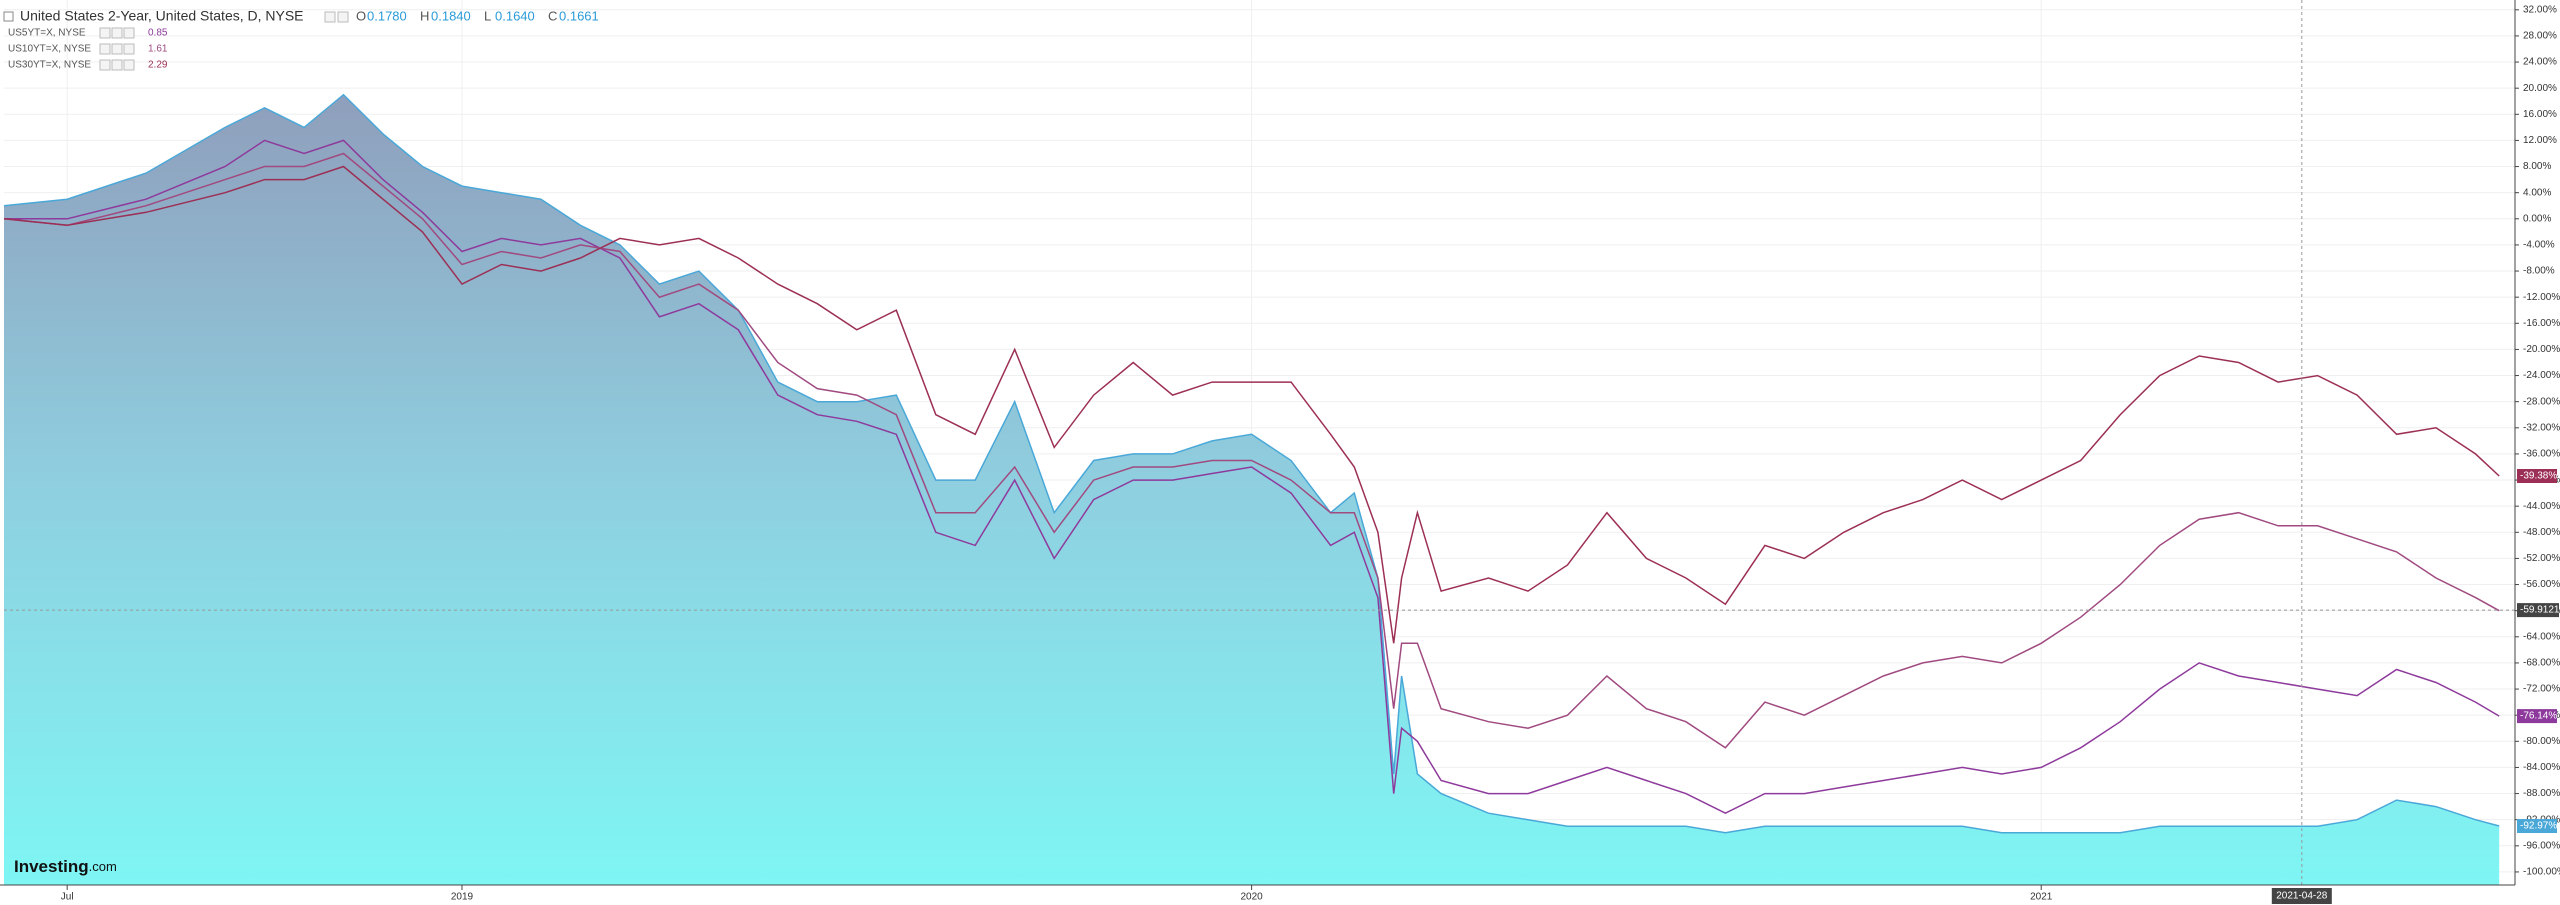 The height and width of the screenshot is (905, 2560). What do you see at coordinates (361, 15) in the screenshot?
I see `ohlc-key: O` at bounding box center [361, 15].